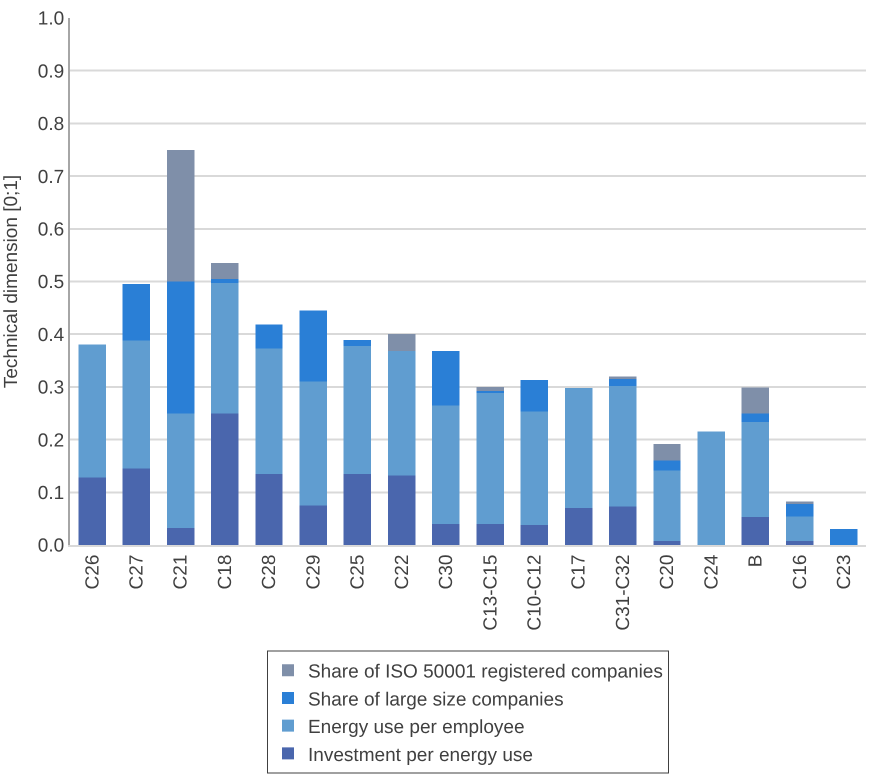 The image size is (876, 784). I want to click on y-tick-label: 0.7, so click(51, 177).